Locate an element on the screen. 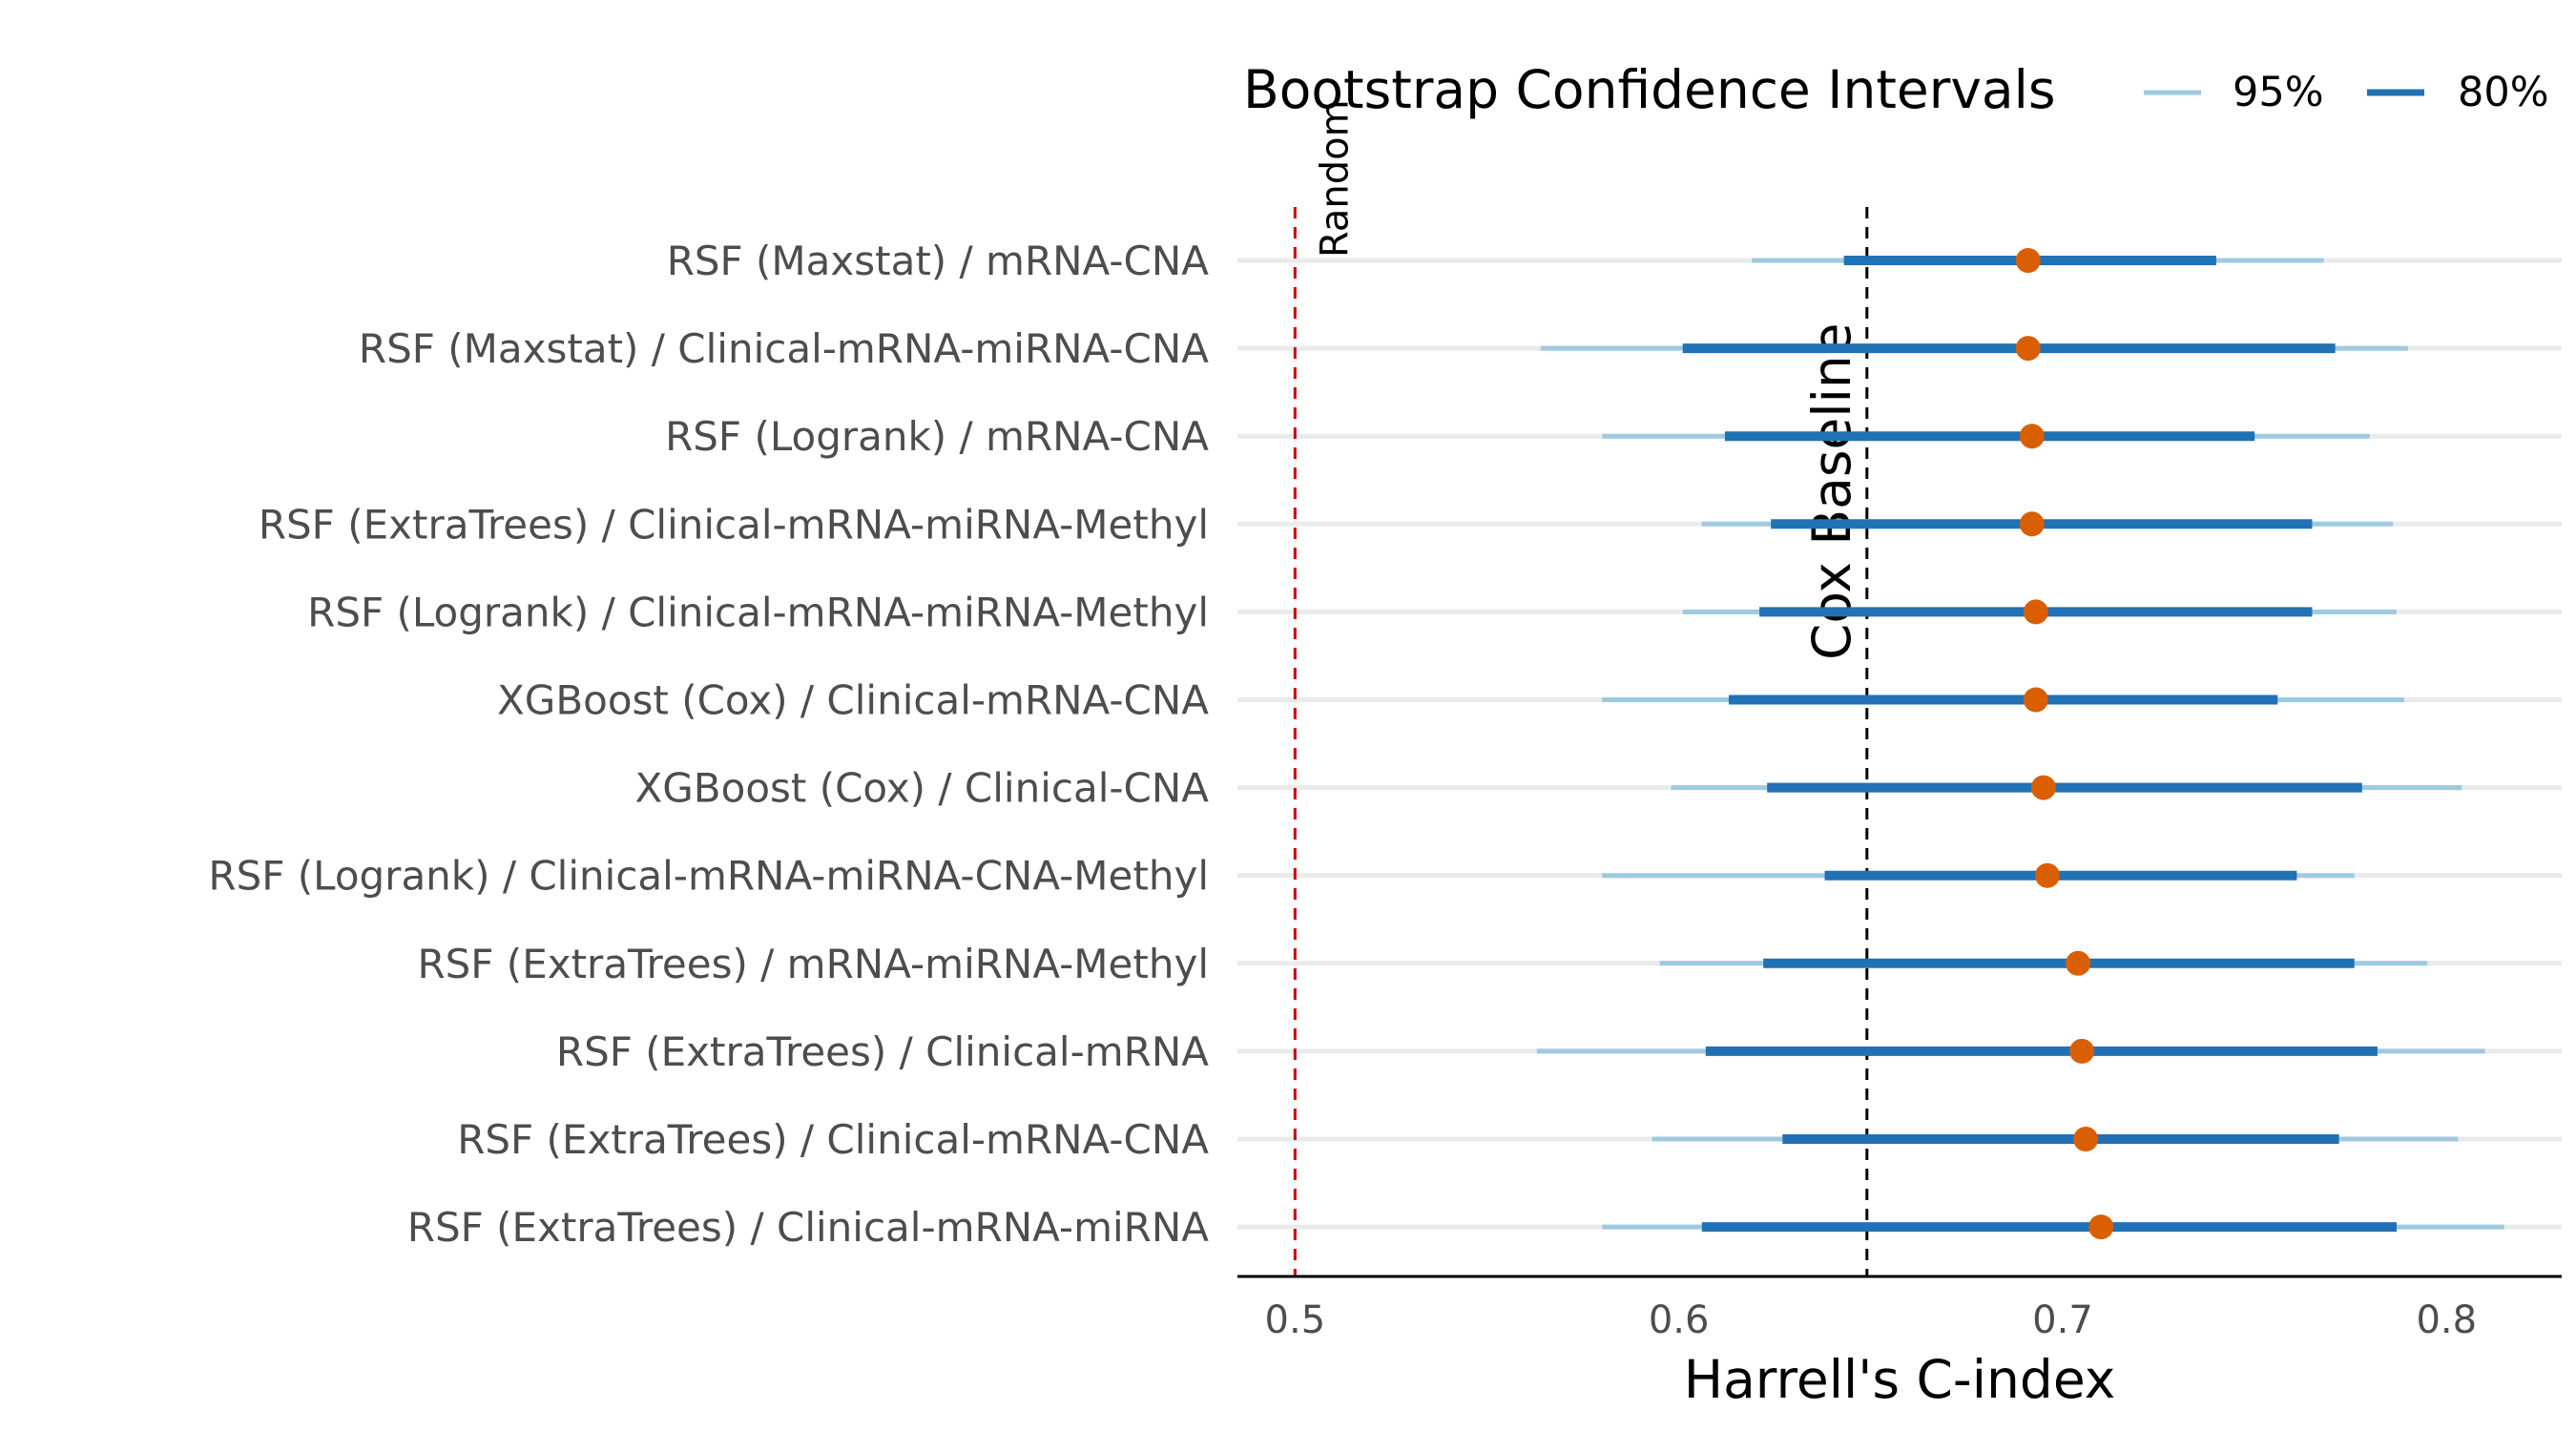  x-axis-title: Harrell's C-index is located at coordinates (1900, 1379).